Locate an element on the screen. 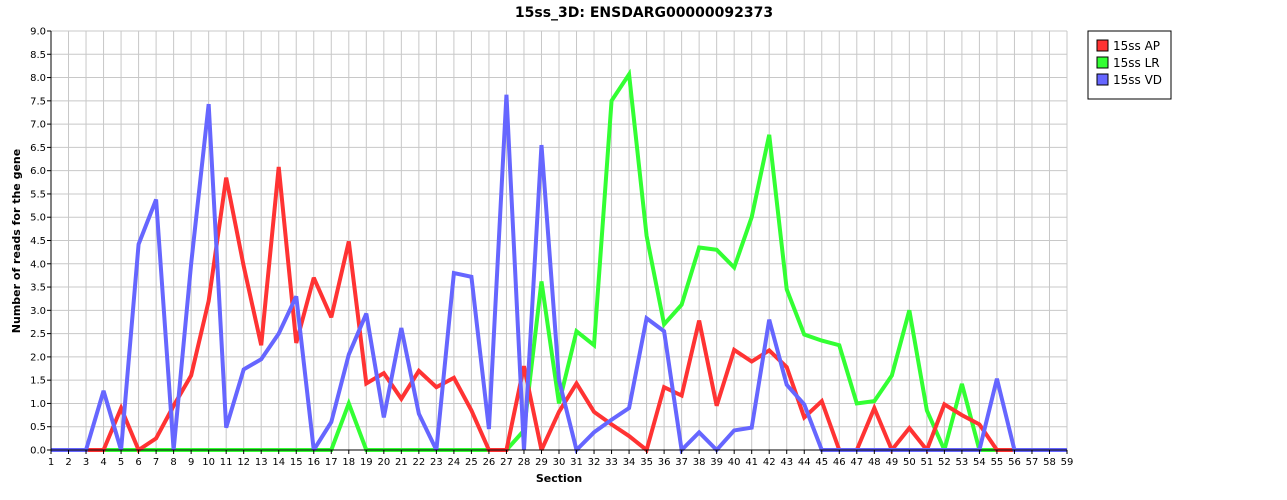 The image size is (1287, 500). x-tick-label: 26 is located at coordinates (489, 462).